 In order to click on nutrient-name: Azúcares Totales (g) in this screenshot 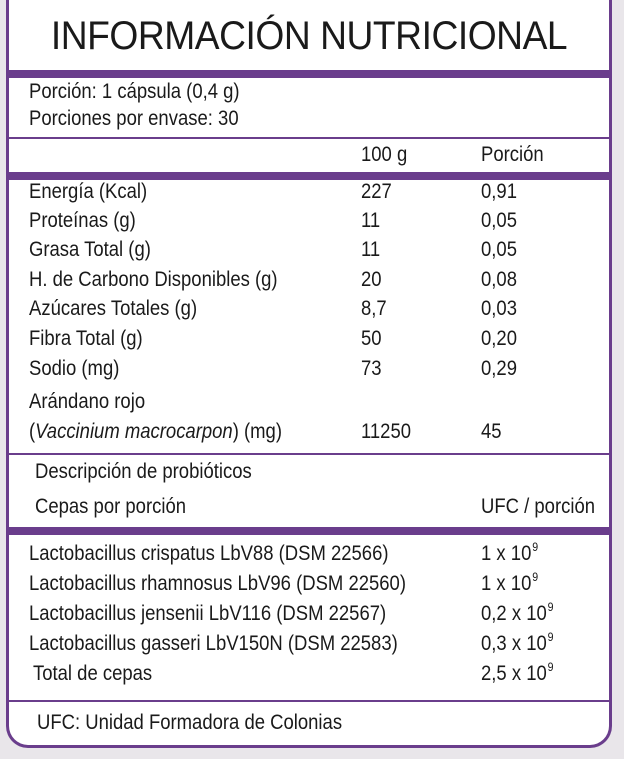, I will do `click(113, 308)`.